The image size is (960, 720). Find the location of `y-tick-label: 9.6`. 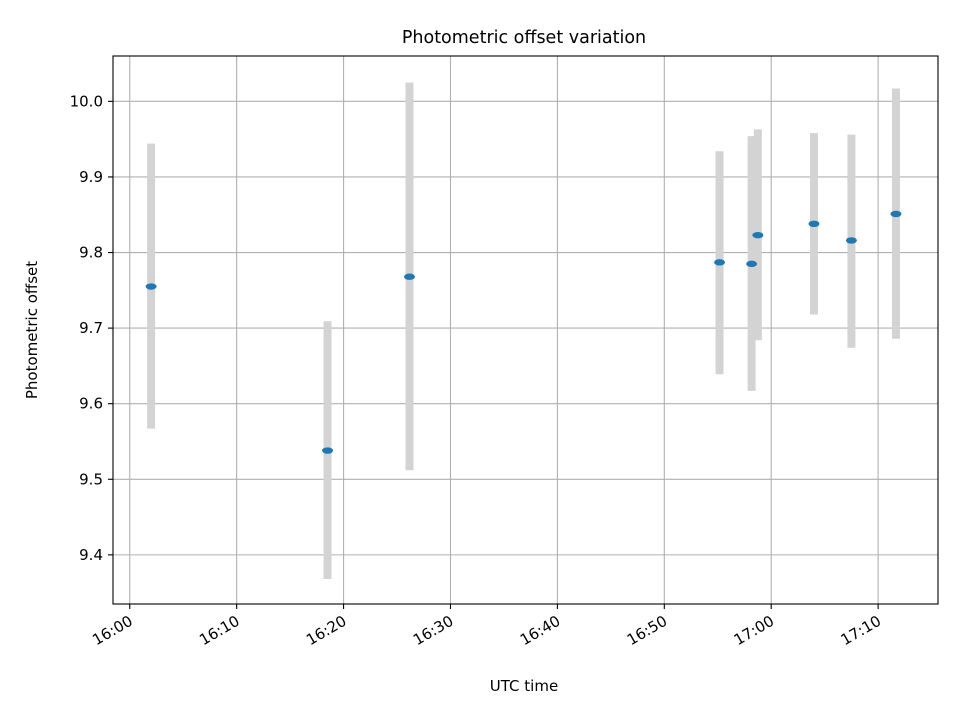

y-tick-label: 9.6 is located at coordinates (91, 404).